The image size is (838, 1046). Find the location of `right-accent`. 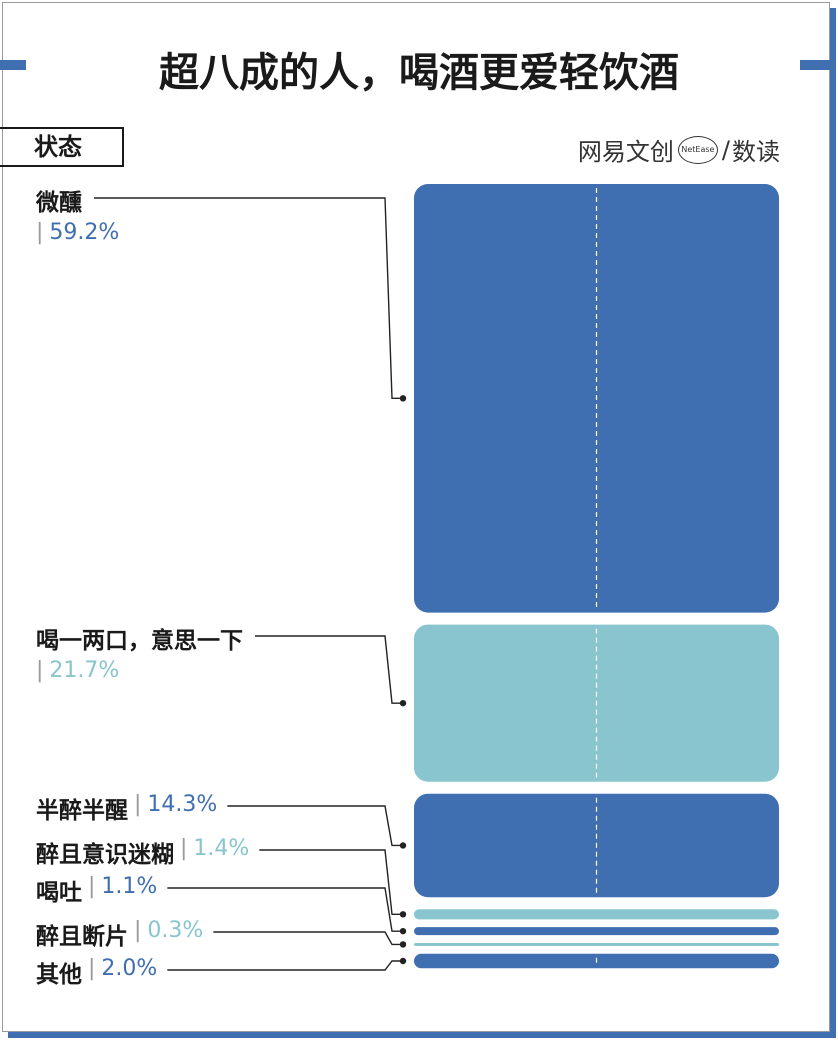

right-accent is located at coordinates (815, 65).